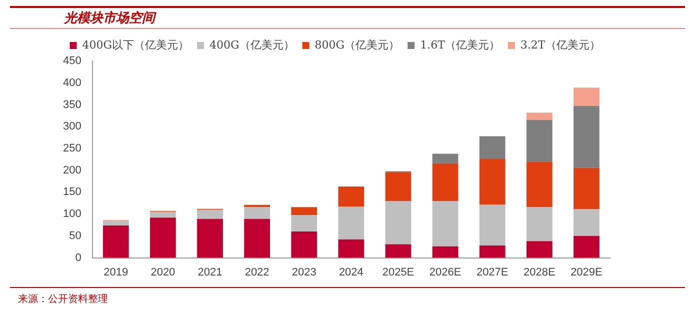  Describe the element at coordinates (116, 272) in the screenshot. I see `x-tick-label: 2019` at that location.